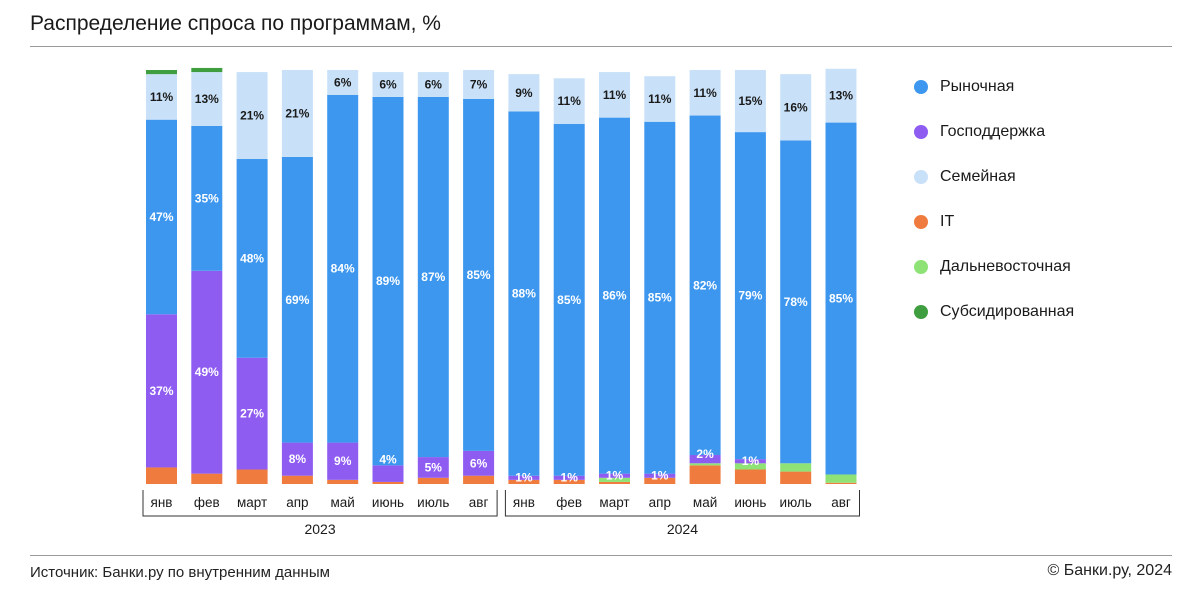 This screenshot has height=596, width=1200. Describe the element at coordinates (319, 529) in the screenshot. I see `year-label: 2023` at that location.